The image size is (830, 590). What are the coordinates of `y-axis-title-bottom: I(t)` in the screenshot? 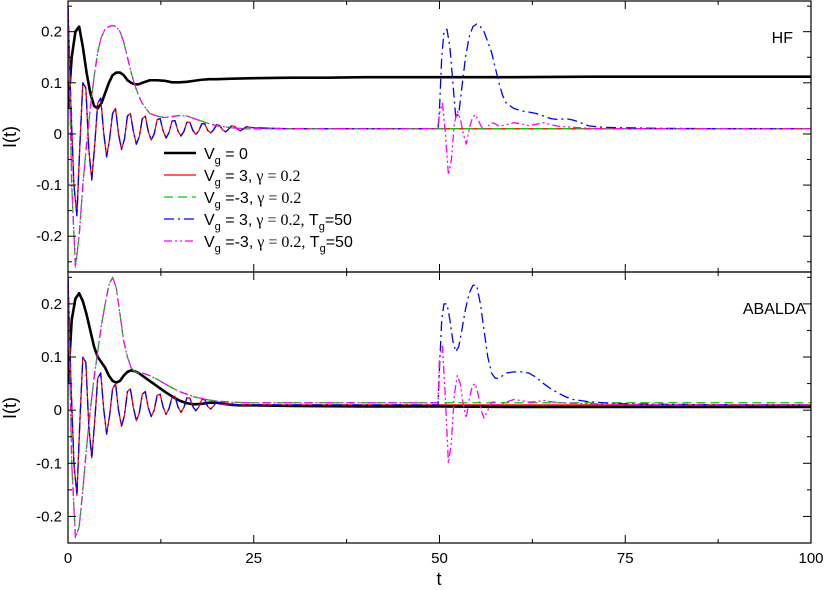 It's located at (10, 408).